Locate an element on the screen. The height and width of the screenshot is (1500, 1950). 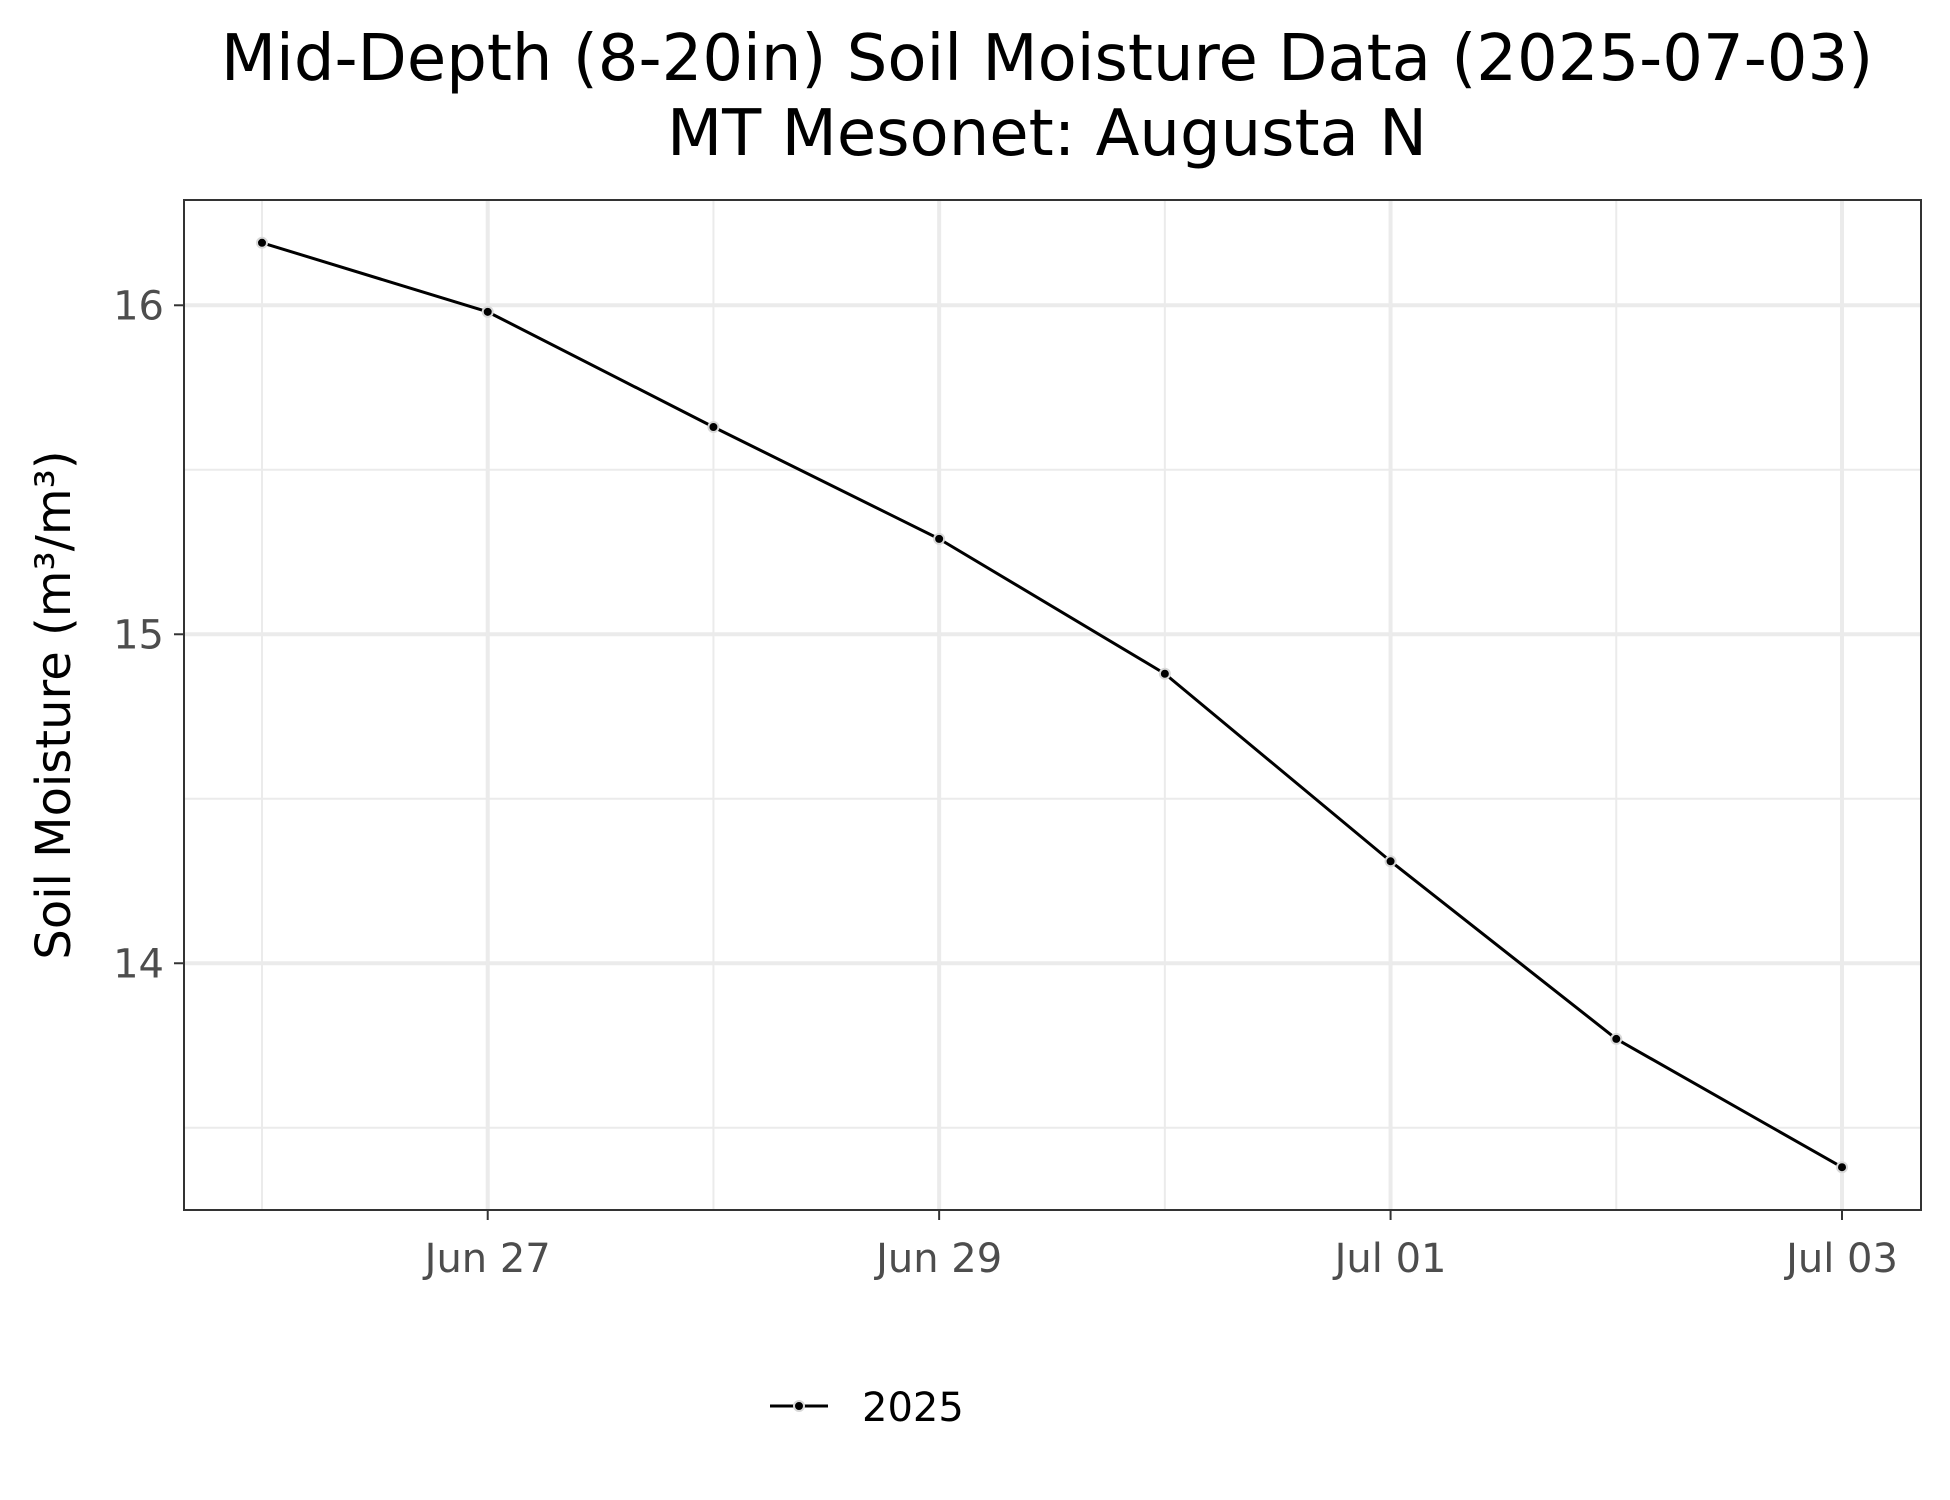
legend-label-2025: 2025 is located at coordinates (913, 1408).